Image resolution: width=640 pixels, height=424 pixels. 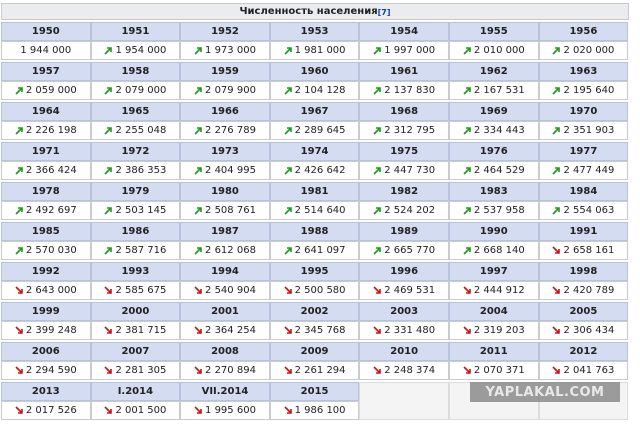 I want to click on population-value: 2 364 254, so click(x=230, y=330).